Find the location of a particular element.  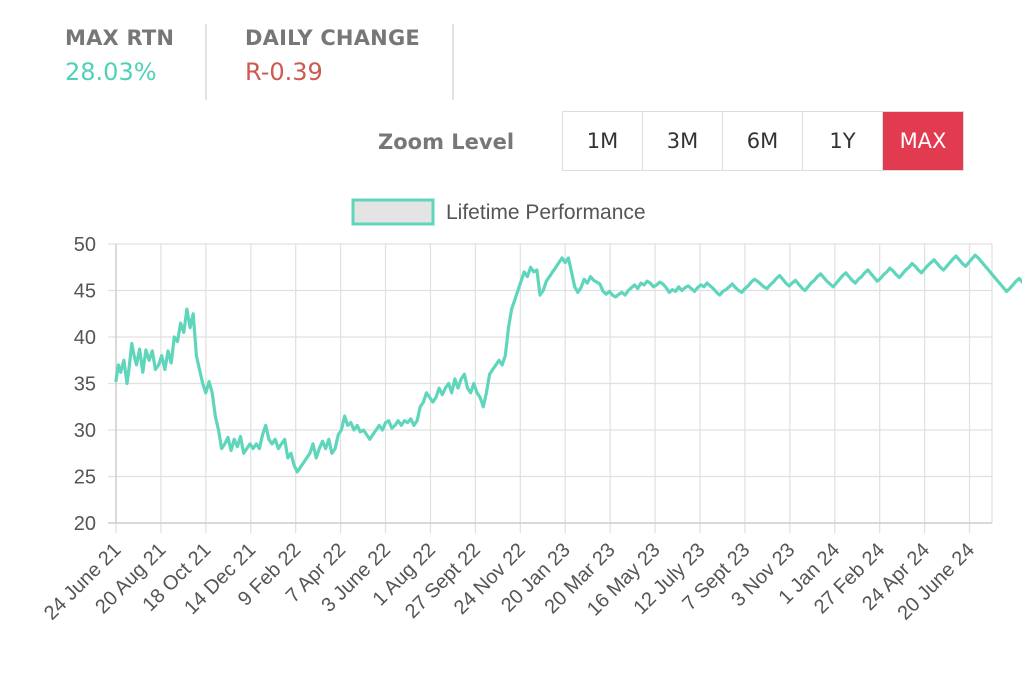

y-tick-label: 25 is located at coordinates (85, 478).